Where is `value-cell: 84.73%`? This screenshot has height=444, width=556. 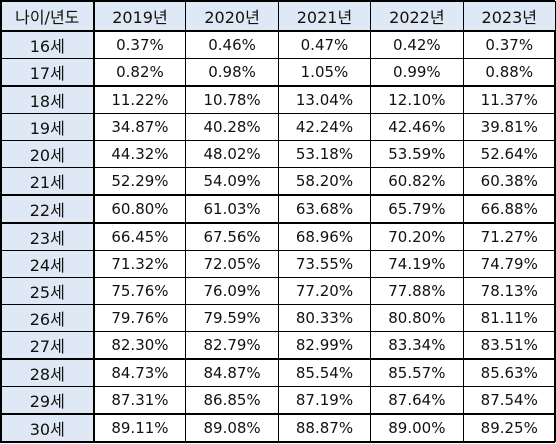
value-cell: 84.73% is located at coordinates (139, 372).